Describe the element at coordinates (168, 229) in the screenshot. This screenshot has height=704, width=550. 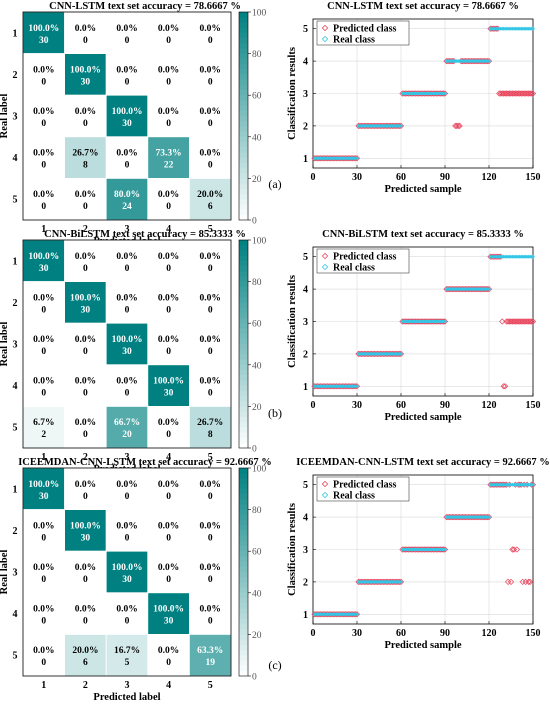
I see `heatmap-x-tick-label: 4` at that location.